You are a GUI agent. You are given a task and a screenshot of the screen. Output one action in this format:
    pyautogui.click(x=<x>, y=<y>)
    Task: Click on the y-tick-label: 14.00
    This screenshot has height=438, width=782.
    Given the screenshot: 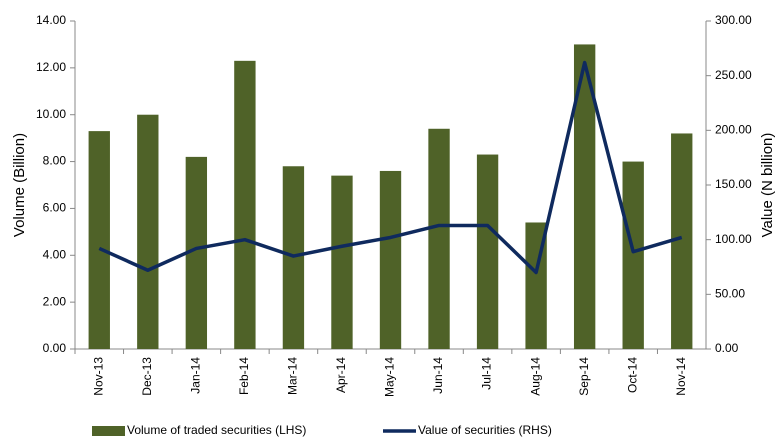 What is the action you would take?
    pyautogui.click(x=51, y=20)
    